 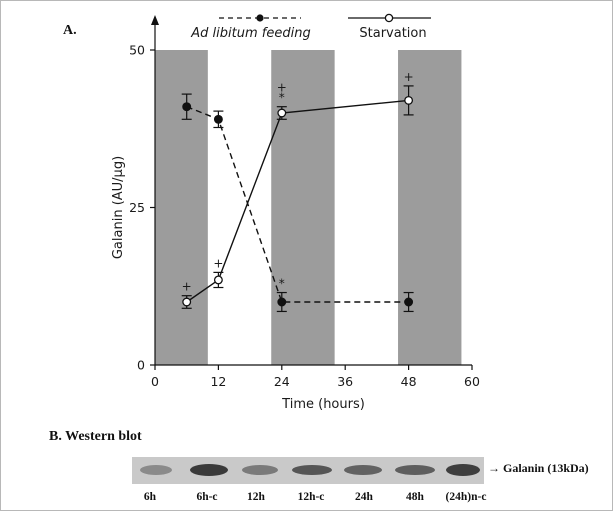 What do you see at coordinates (137, 50) in the screenshot?
I see `y-tick-label: 50` at bounding box center [137, 50].